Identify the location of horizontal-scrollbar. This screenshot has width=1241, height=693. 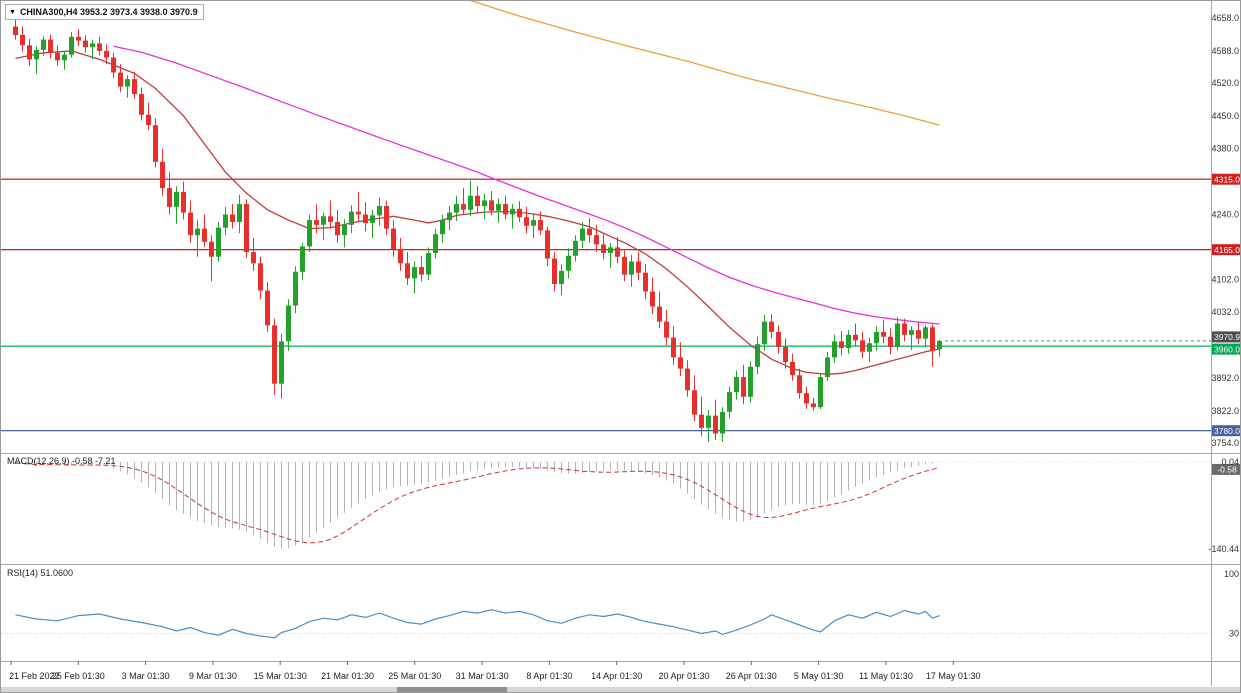
(621, 690).